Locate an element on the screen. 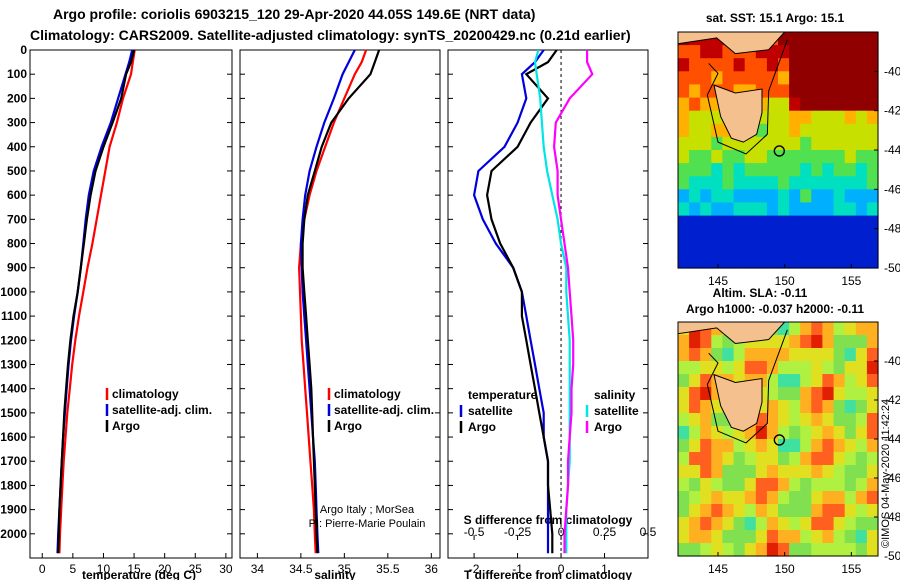 This screenshot has width=900, height=580. x-tick-label: 36 is located at coordinates (432, 569).